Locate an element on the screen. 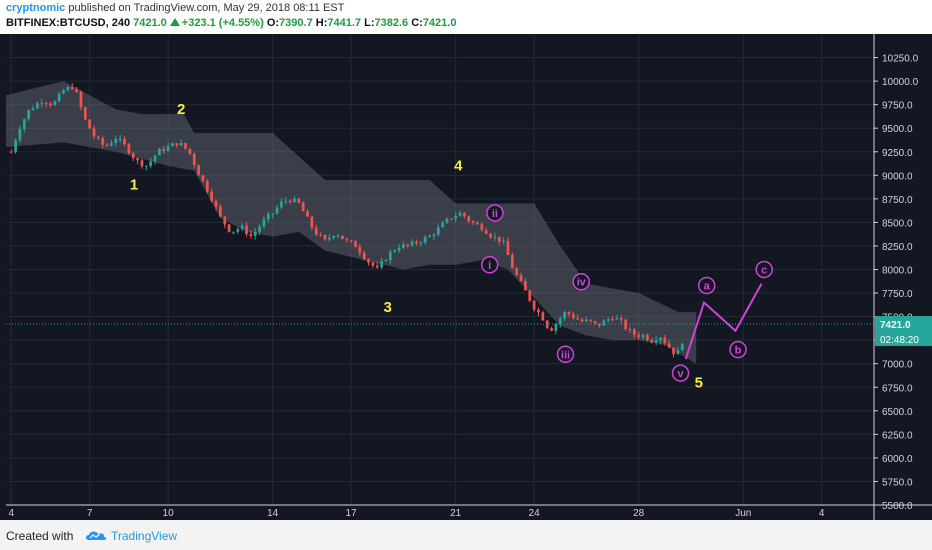 This screenshot has height=550, width=932. x-tick-label: 21 is located at coordinates (456, 513).